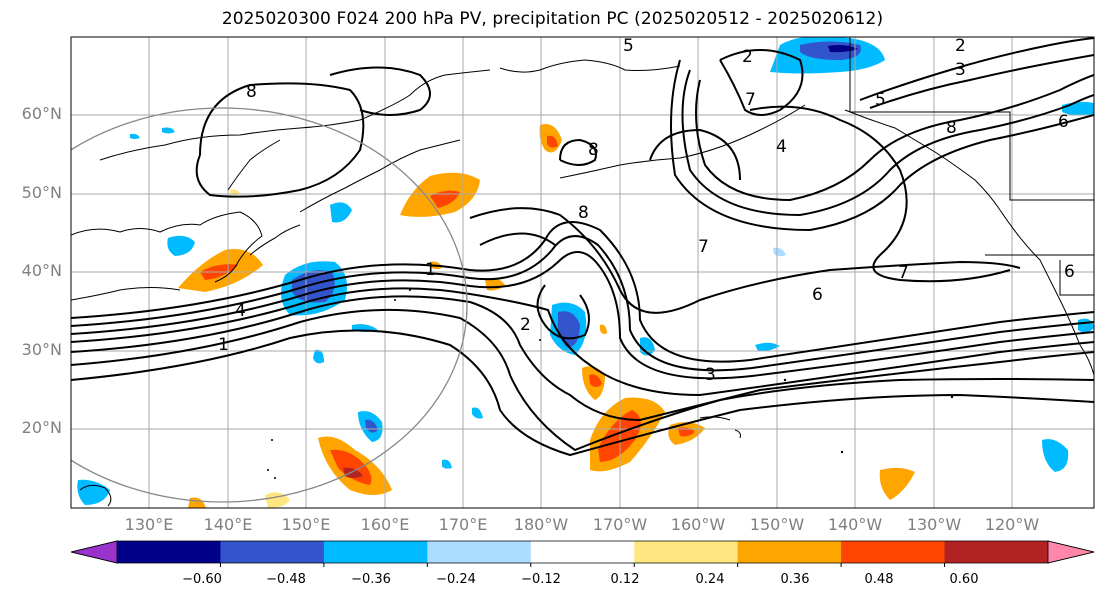  What do you see at coordinates (855, 524) in the screenshot?
I see `lon-label: 140°W` at bounding box center [855, 524].